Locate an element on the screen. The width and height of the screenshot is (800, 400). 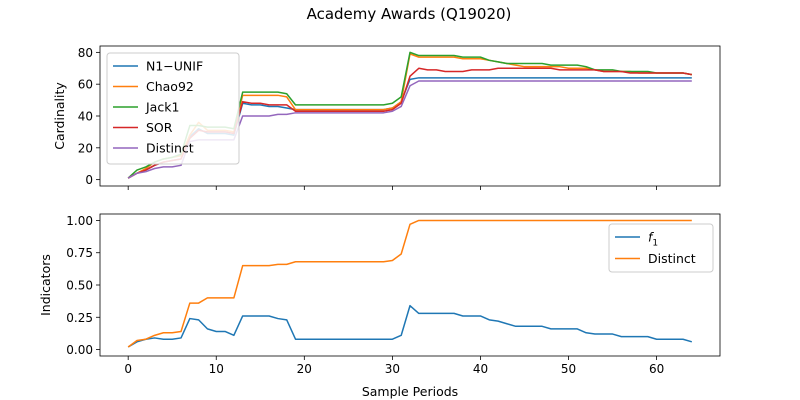
cardinality-y-axis-label: Cardinality is located at coordinates (59, 116).